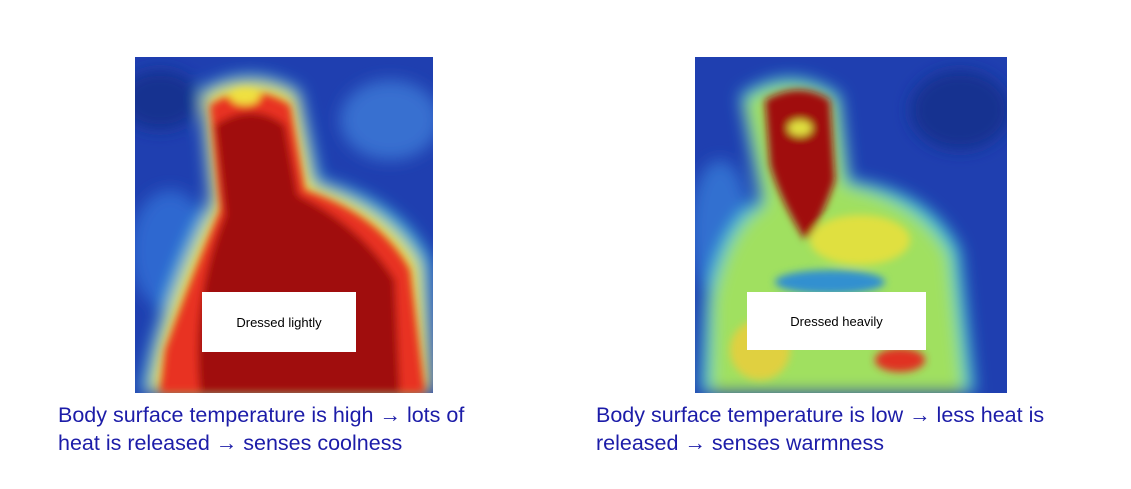 This screenshot has height=489, width=1131. I want to click on image-label: Dressed lightly, so click(279, 322).